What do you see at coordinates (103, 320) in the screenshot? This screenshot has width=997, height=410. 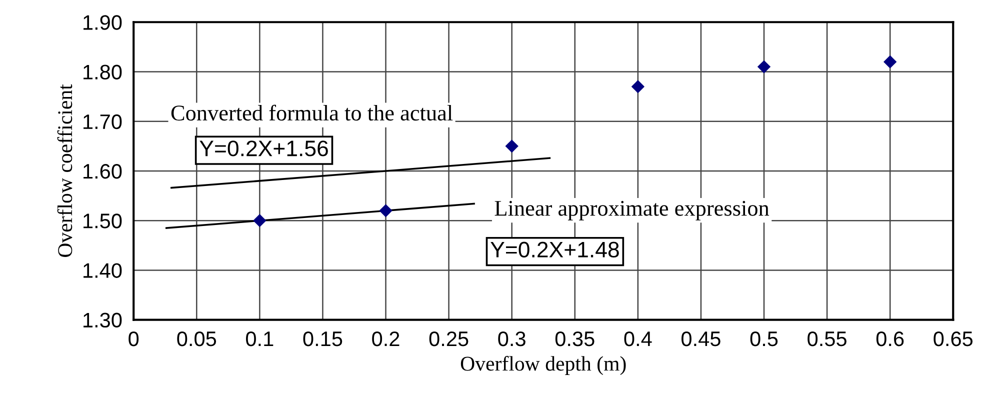 I see `y-tick-label: 1.30` at bounding box center [103, 320].